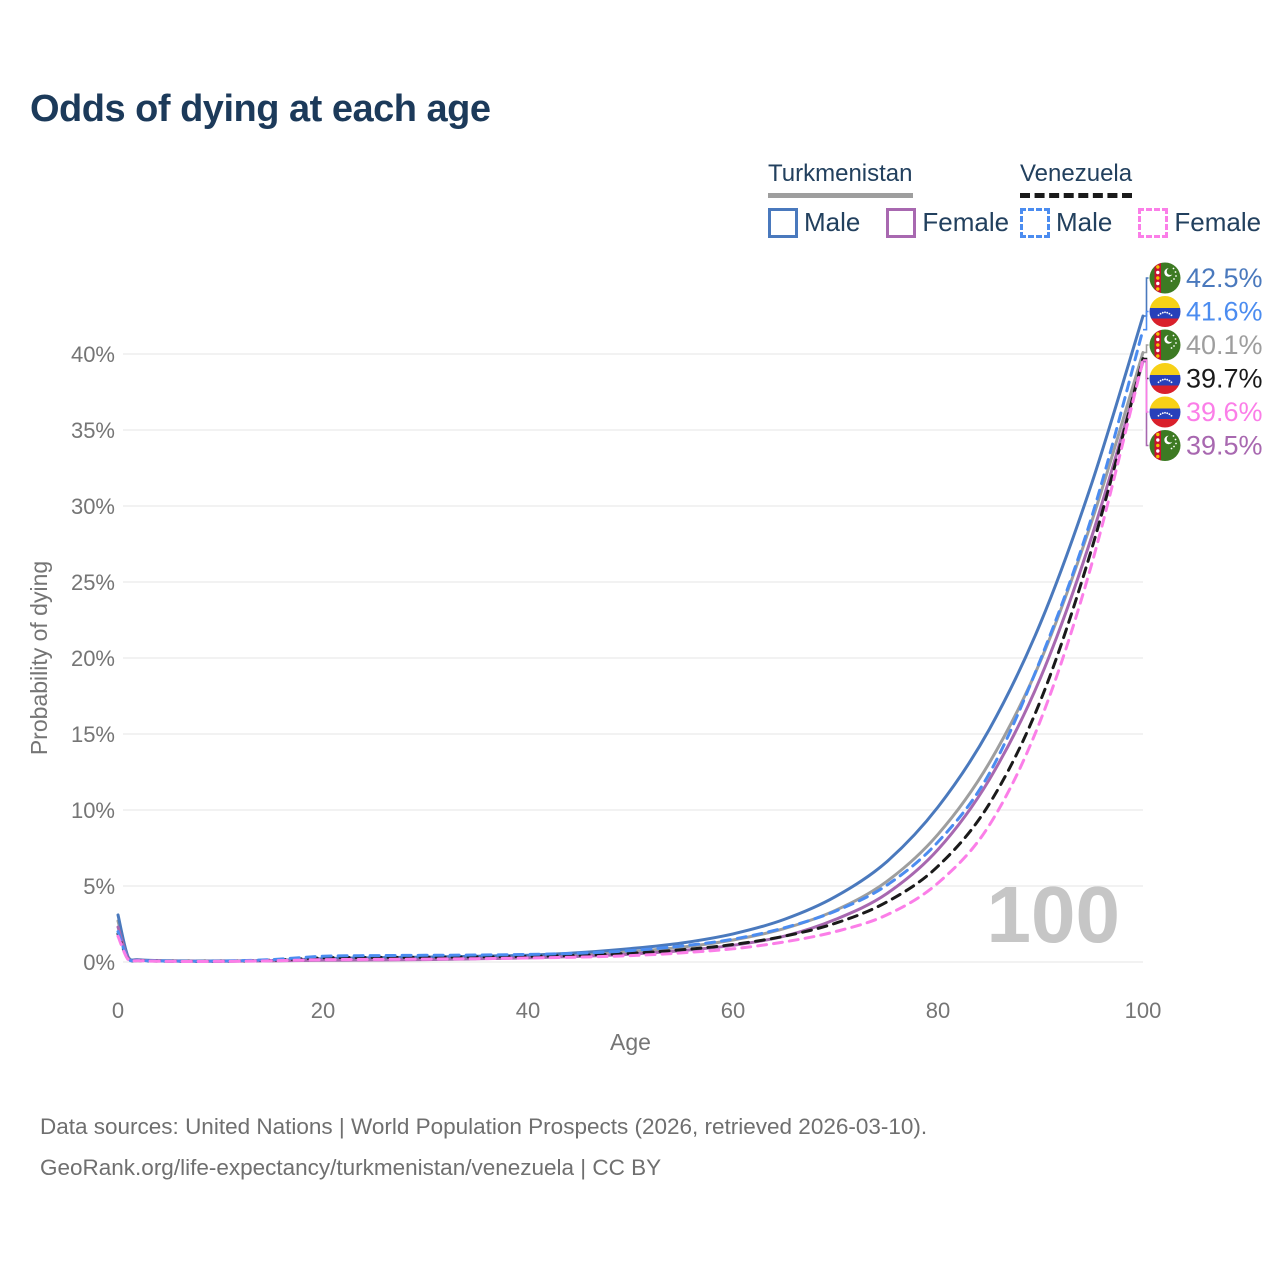  What do you see at coordinates (93, 430) in the screenshot?
I see `y-tick-label: 35%` at bounding box center [93, 430].